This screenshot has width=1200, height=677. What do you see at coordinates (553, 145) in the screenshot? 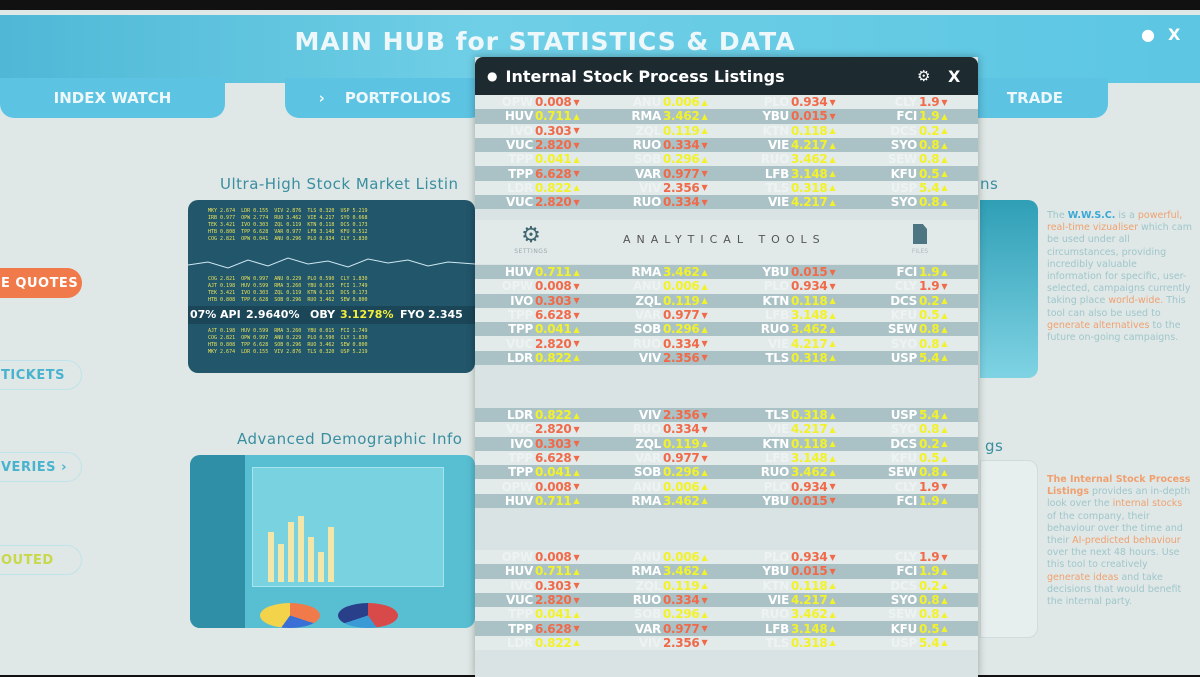
I see `stock-value: 2.820` at bounding box center [553, 145].